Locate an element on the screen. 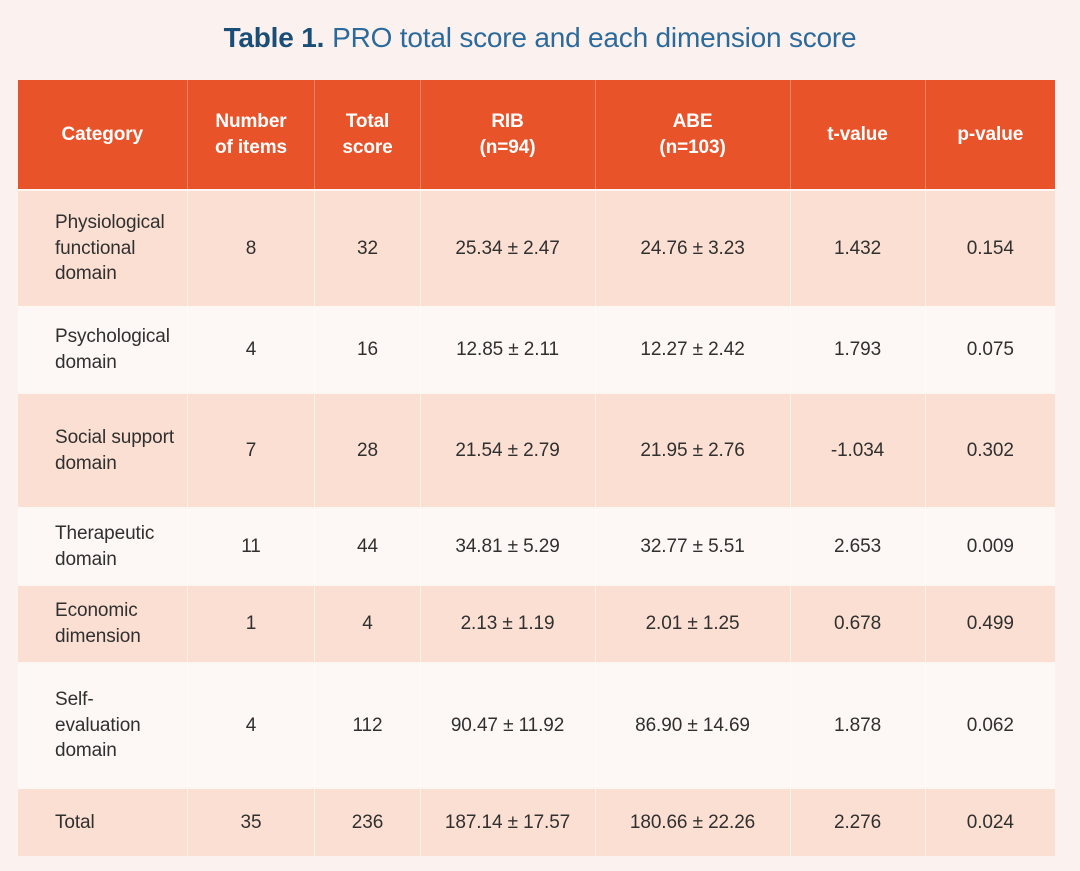 The image size is (1080, 871). p-value-cell: 0.154 is located at coordinates (989, 248).